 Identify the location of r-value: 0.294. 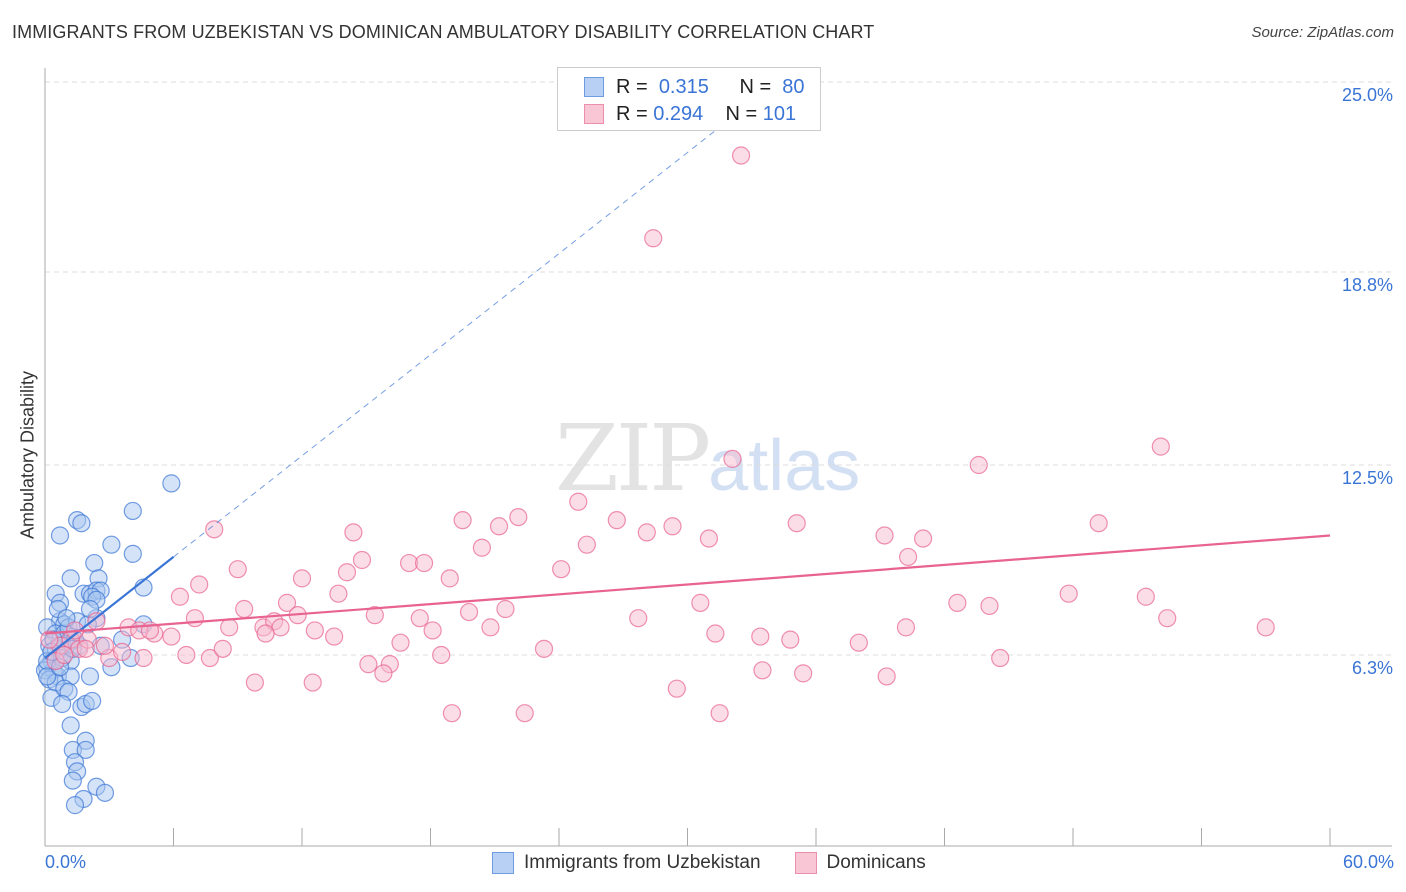
(678, 113).